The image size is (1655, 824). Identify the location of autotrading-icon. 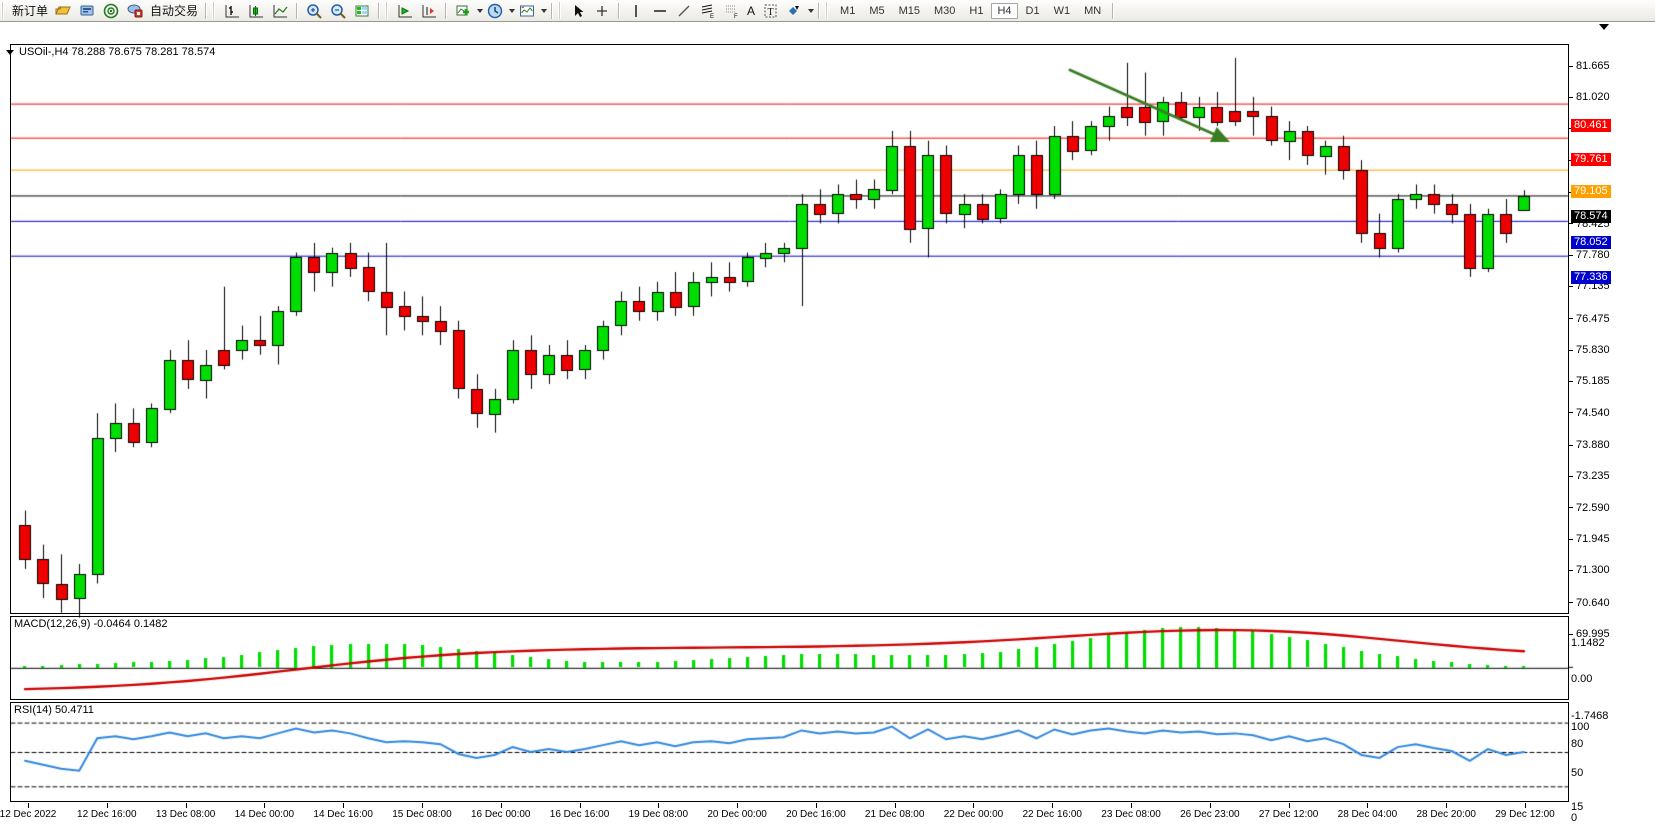
(135, 11).